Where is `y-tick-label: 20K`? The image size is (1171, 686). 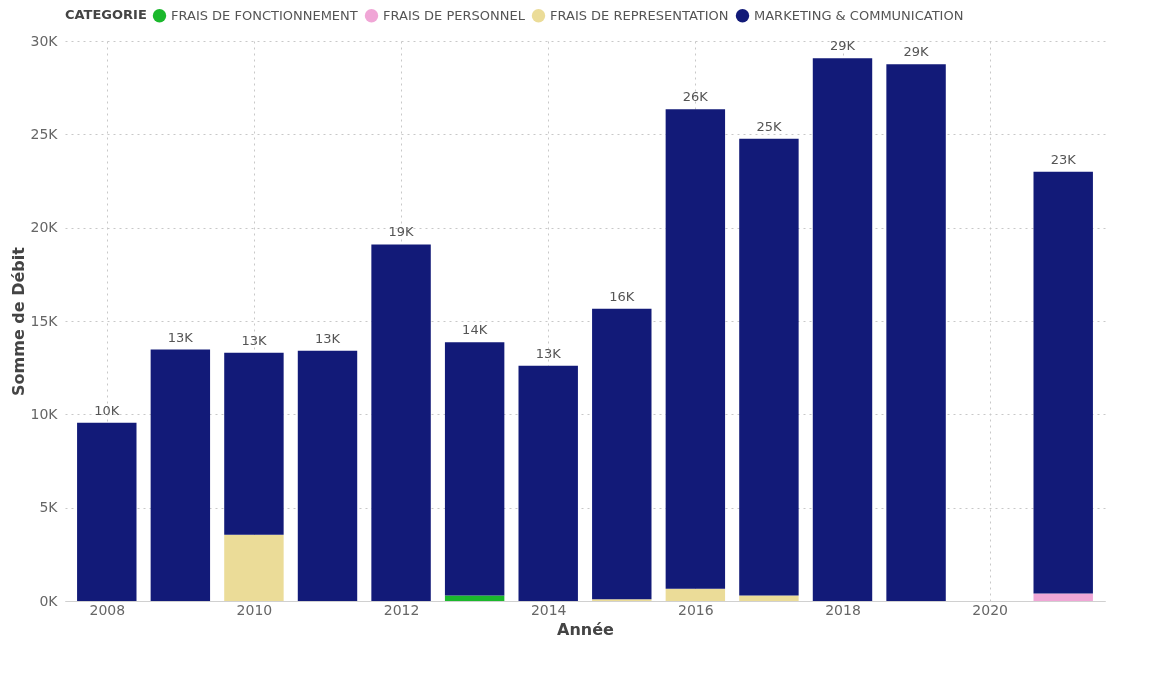 y-tick-label: 20K is located at coordinates (44, 227).